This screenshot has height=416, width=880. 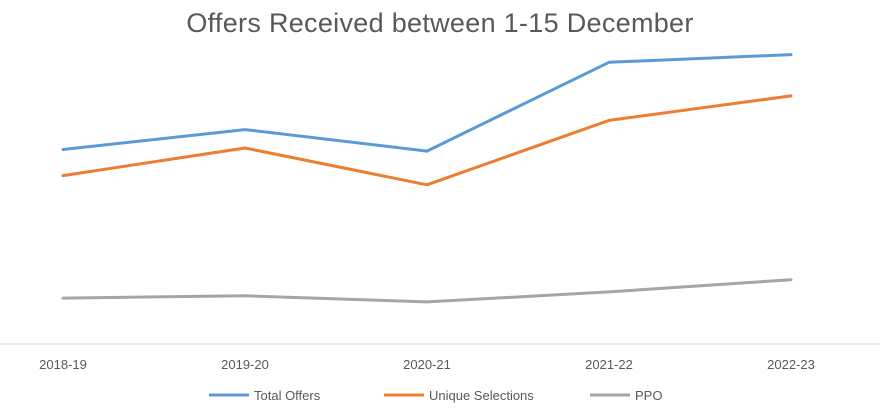 What do you see at coordinates (648, 395) in the screenshot?
I see `legend-label: PPO` at bounding box center [648, 395].